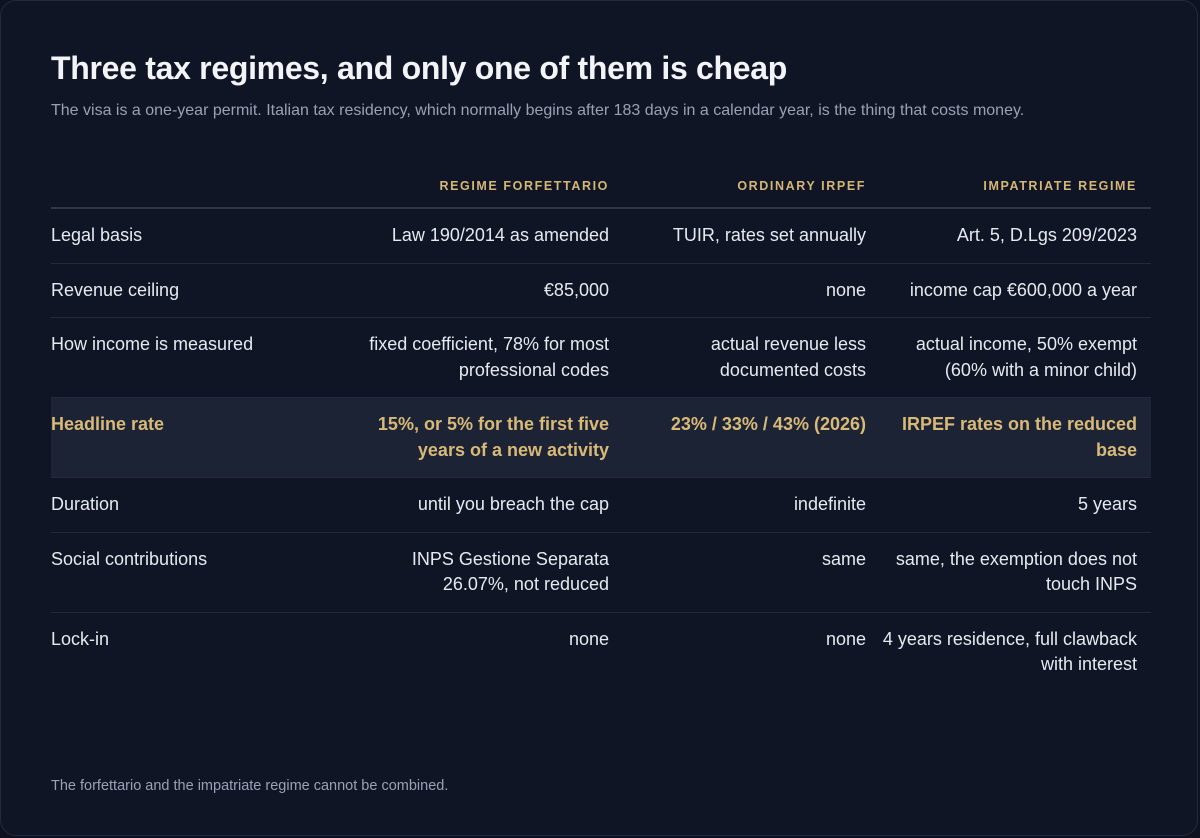 This screenshot has width=1200, height=838. I want to click on cell-impatriate: same, the exemption does not touch INPS, so click(1015, 572).